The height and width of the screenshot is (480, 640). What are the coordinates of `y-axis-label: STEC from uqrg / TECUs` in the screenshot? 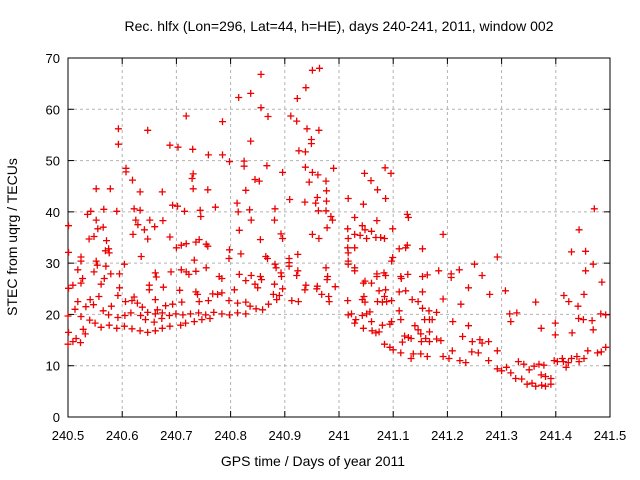 It's located at (12, 237).